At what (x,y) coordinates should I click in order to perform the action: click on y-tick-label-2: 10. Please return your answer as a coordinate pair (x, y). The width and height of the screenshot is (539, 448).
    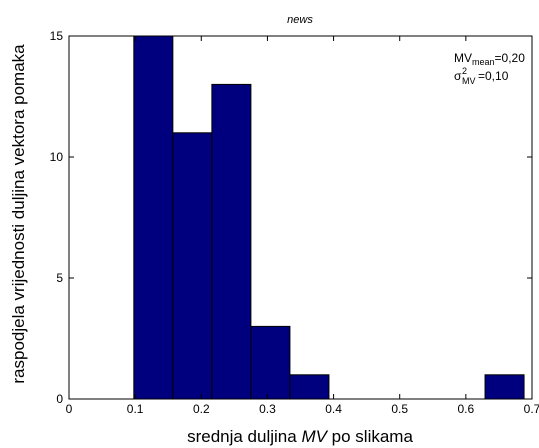
    Looking at the image, I should click on (57, 157).